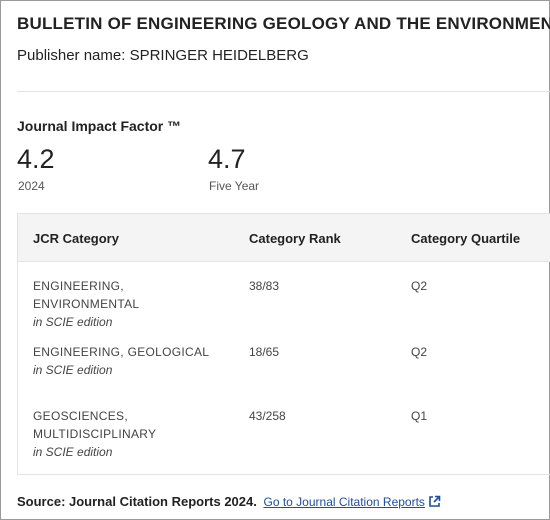 The image size is (550, 520). I want to click on external-link-icon, so click(434, 503).